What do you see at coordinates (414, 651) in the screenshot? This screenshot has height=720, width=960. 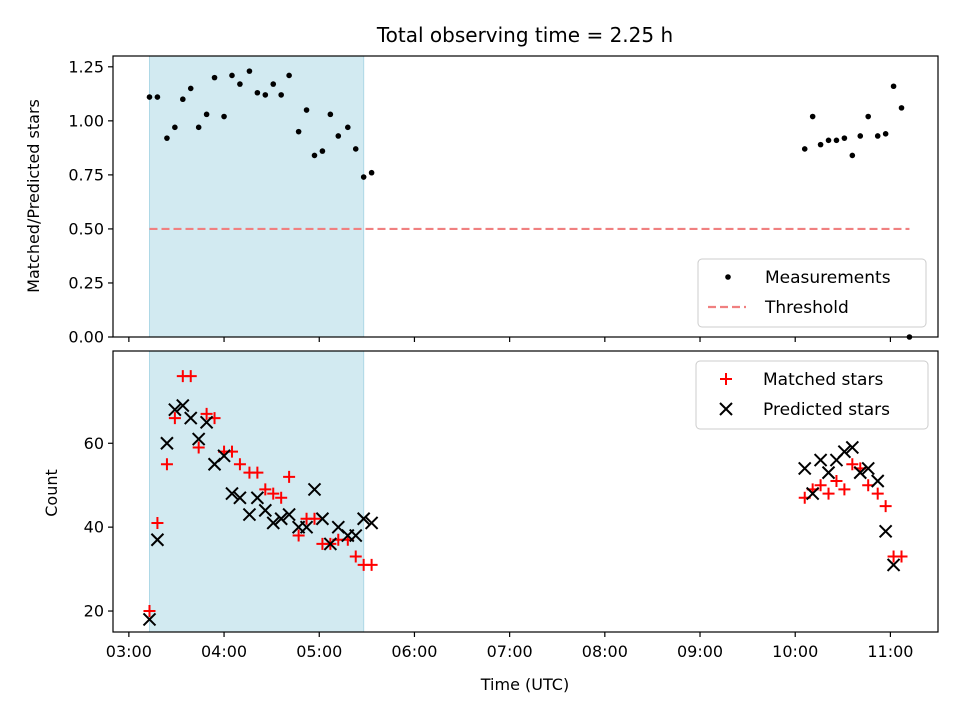 I see `x-tick-label: 06:00` at bounding box center [414, 651].